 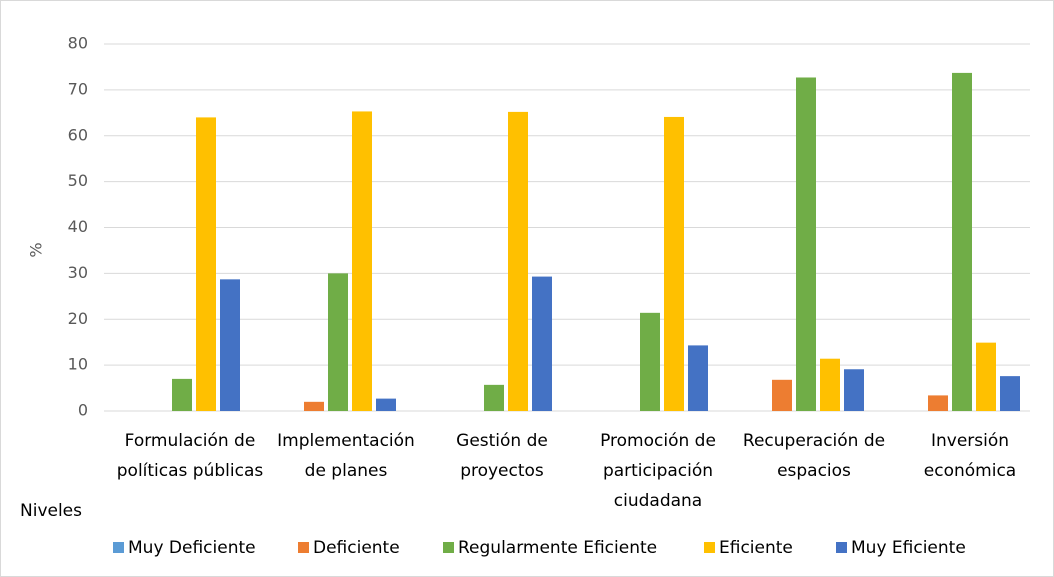 What do you see at coordinates (192, 548) in the screenshot?
I see `legend-label: Muy Deficiente` at bounding box center [192, 548].